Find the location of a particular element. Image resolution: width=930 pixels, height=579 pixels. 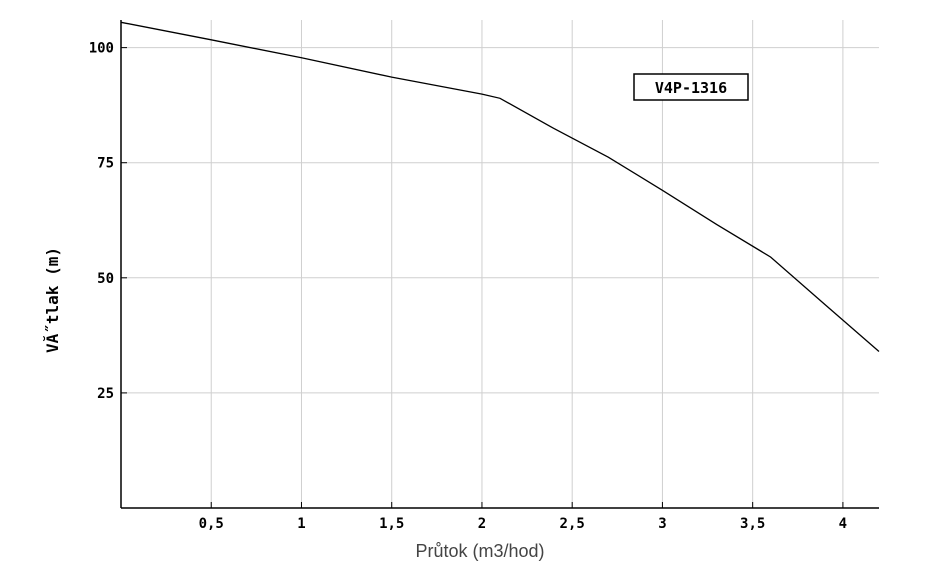

y-tick-label: 25 is located at coordinates (105, 394).